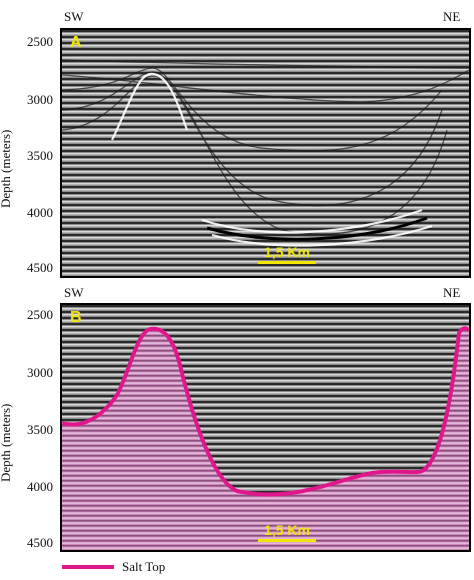  Describe the element at coordinates (144, 566) in the screenshot. I see `legend-label: Salt Top` at that location.